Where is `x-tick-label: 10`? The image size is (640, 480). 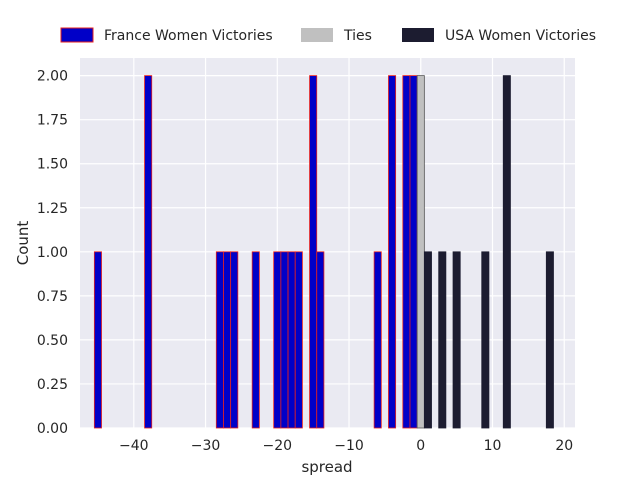 x-tick-label: 10 is located at coordinates (493, 446).